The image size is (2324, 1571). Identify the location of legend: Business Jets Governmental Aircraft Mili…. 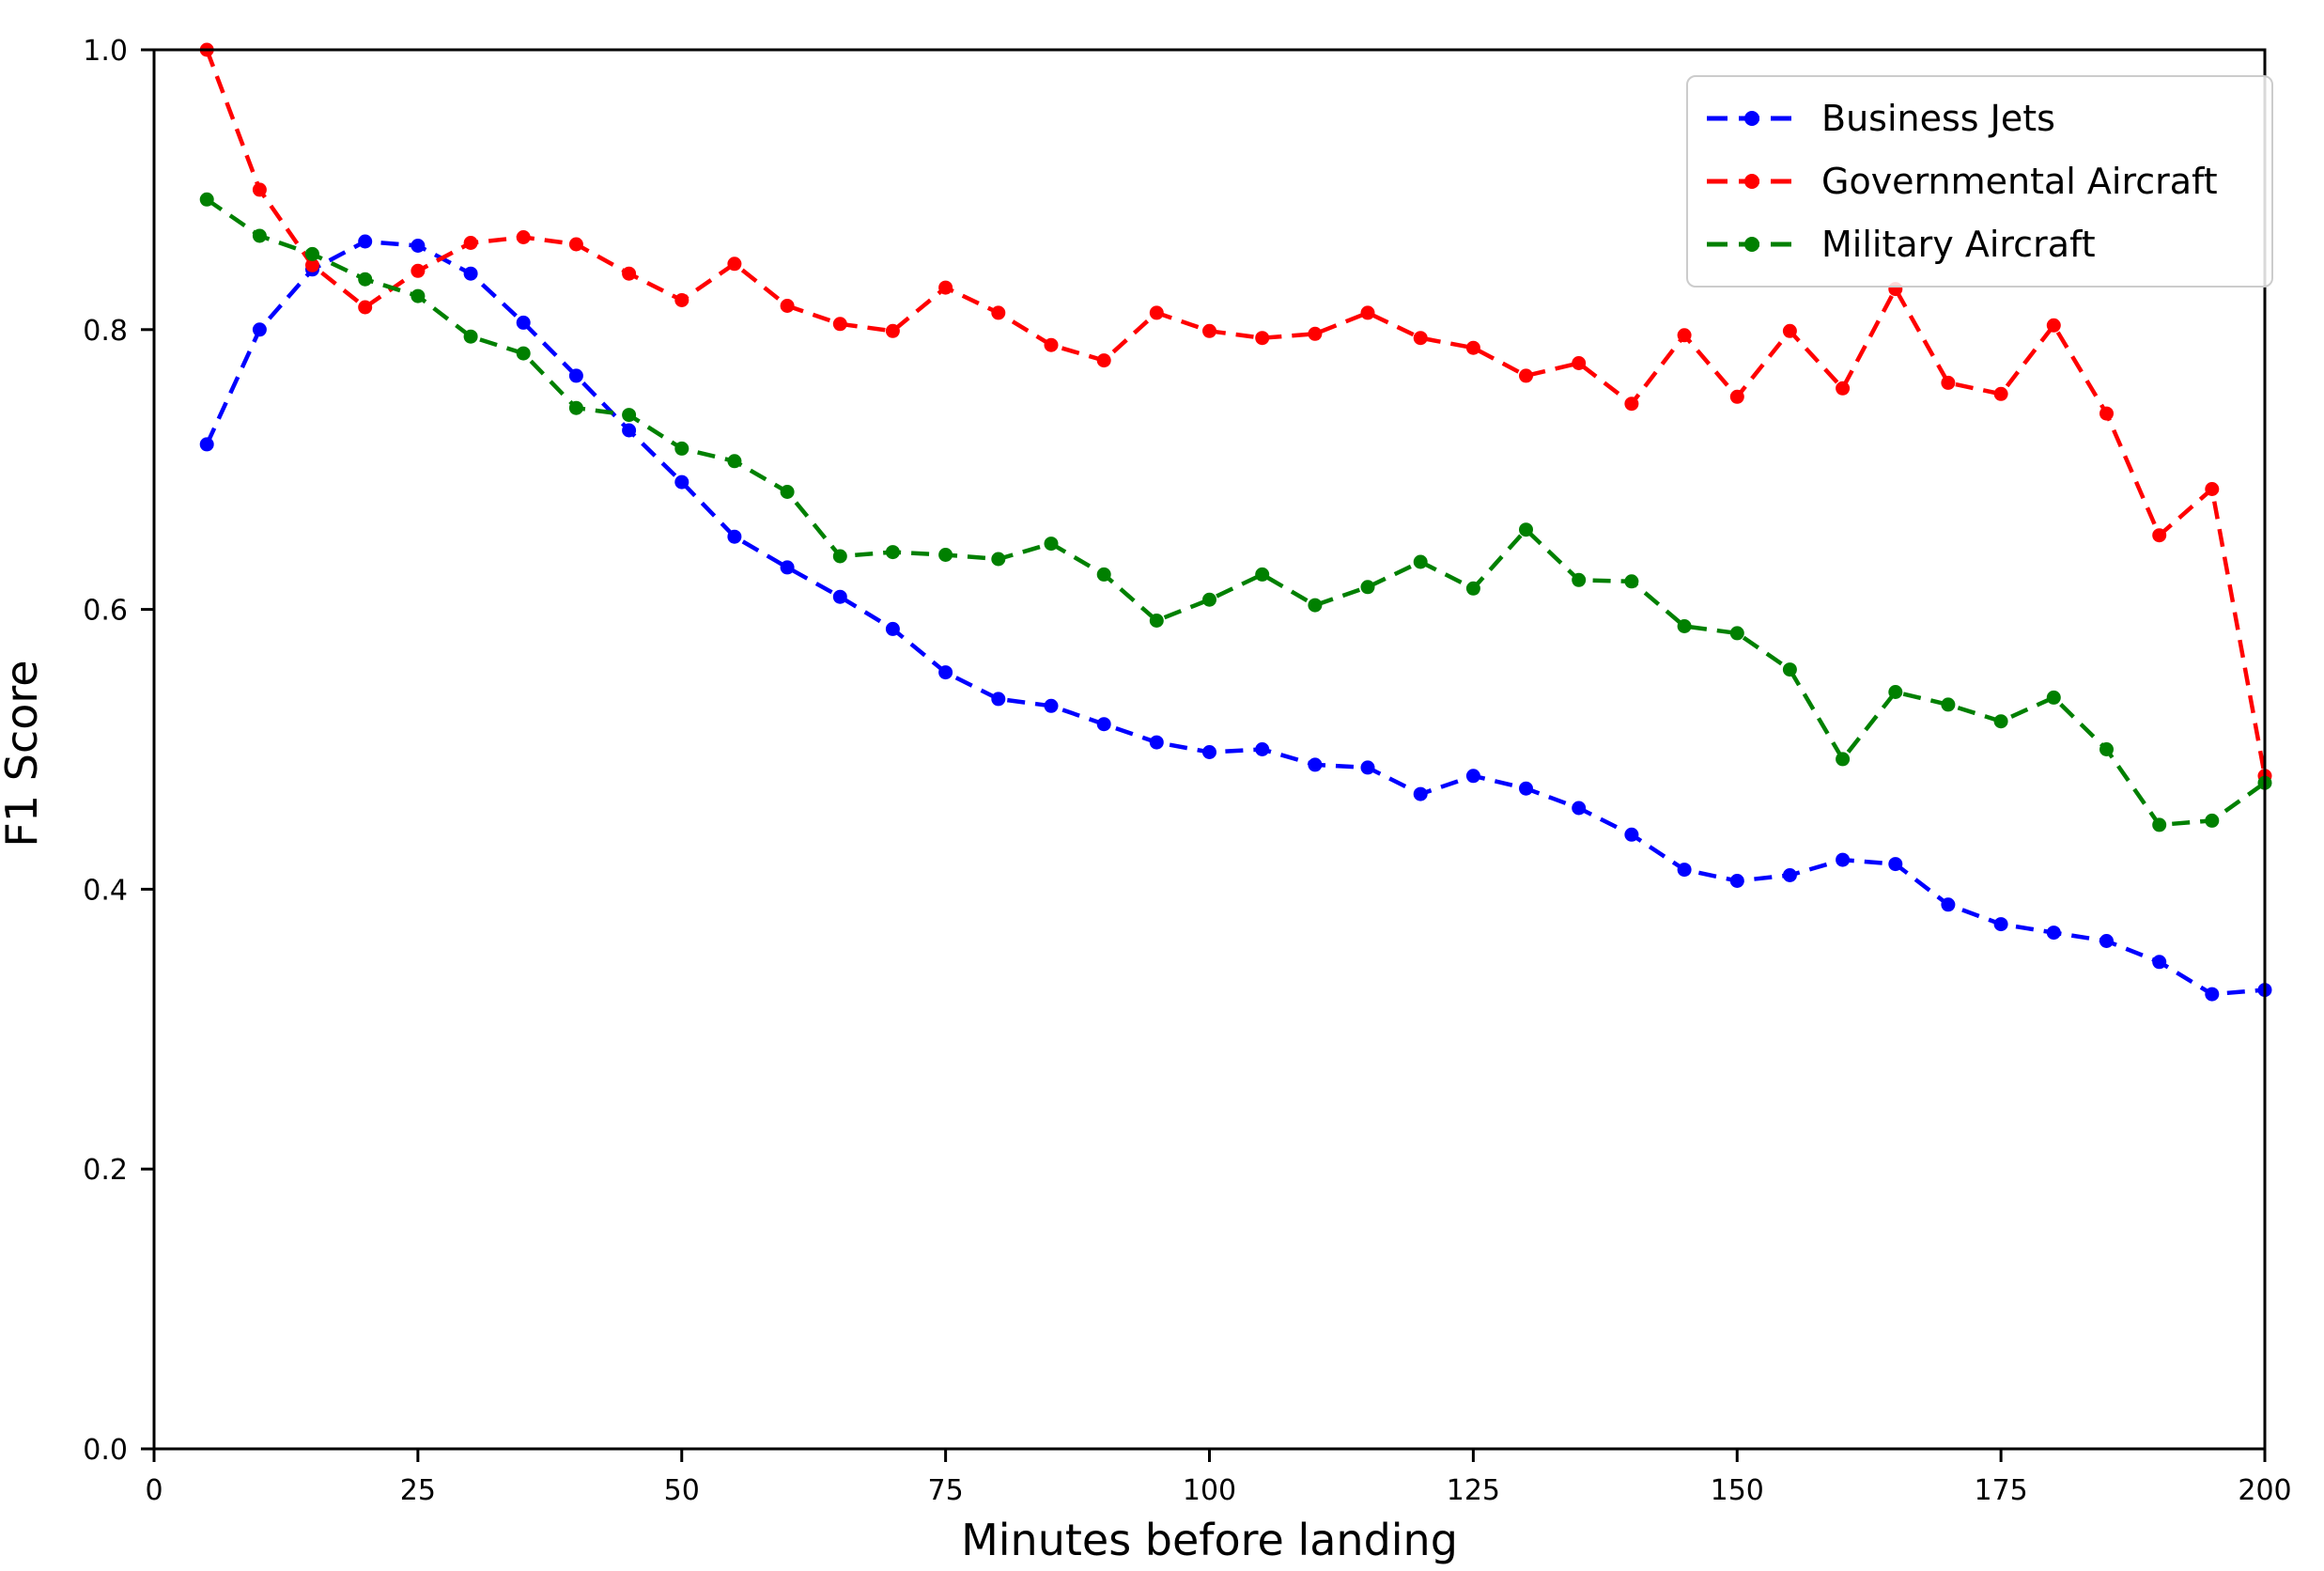
(1979, 181).